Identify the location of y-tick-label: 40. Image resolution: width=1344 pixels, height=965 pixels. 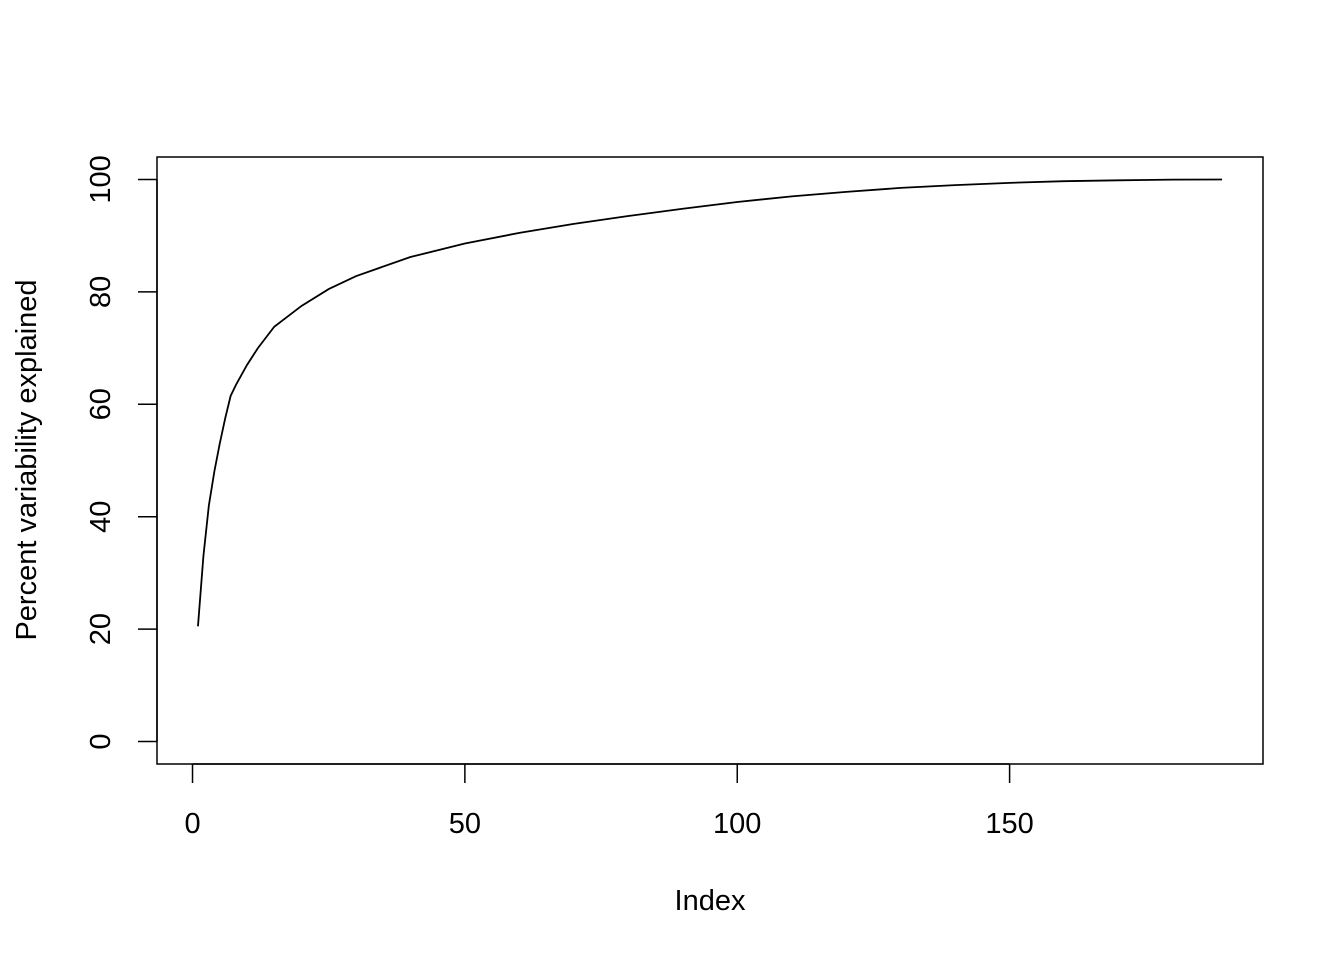
(101, 517).